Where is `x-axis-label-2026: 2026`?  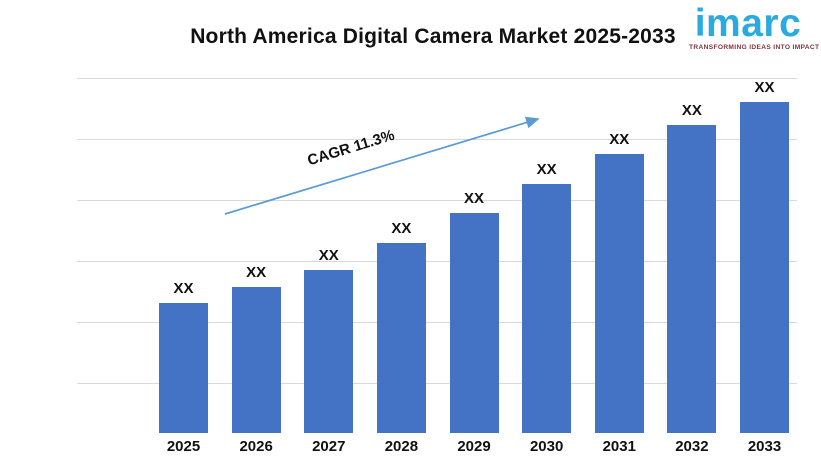 x-axis-label-2026: 2026 is located at coordinates (256, 446).